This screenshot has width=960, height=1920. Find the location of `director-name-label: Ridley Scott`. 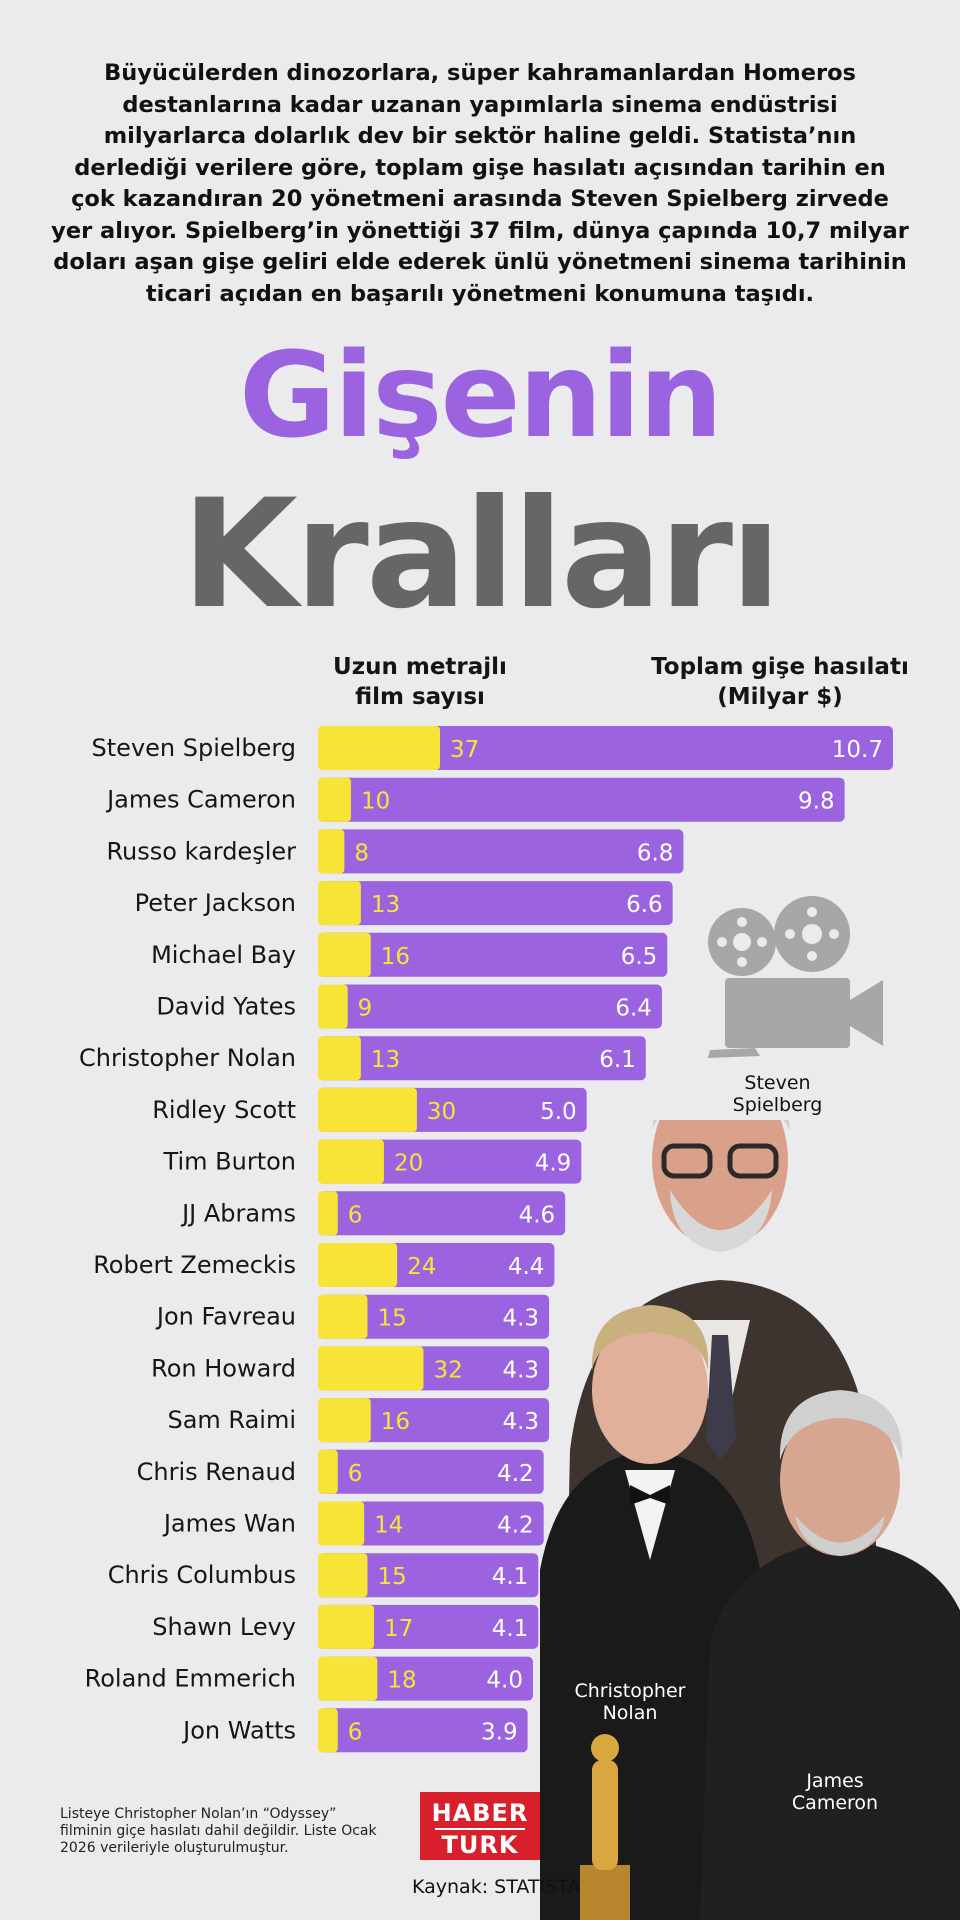

director-name-label: Ridley Scott is located at coordinates (224, 1110).